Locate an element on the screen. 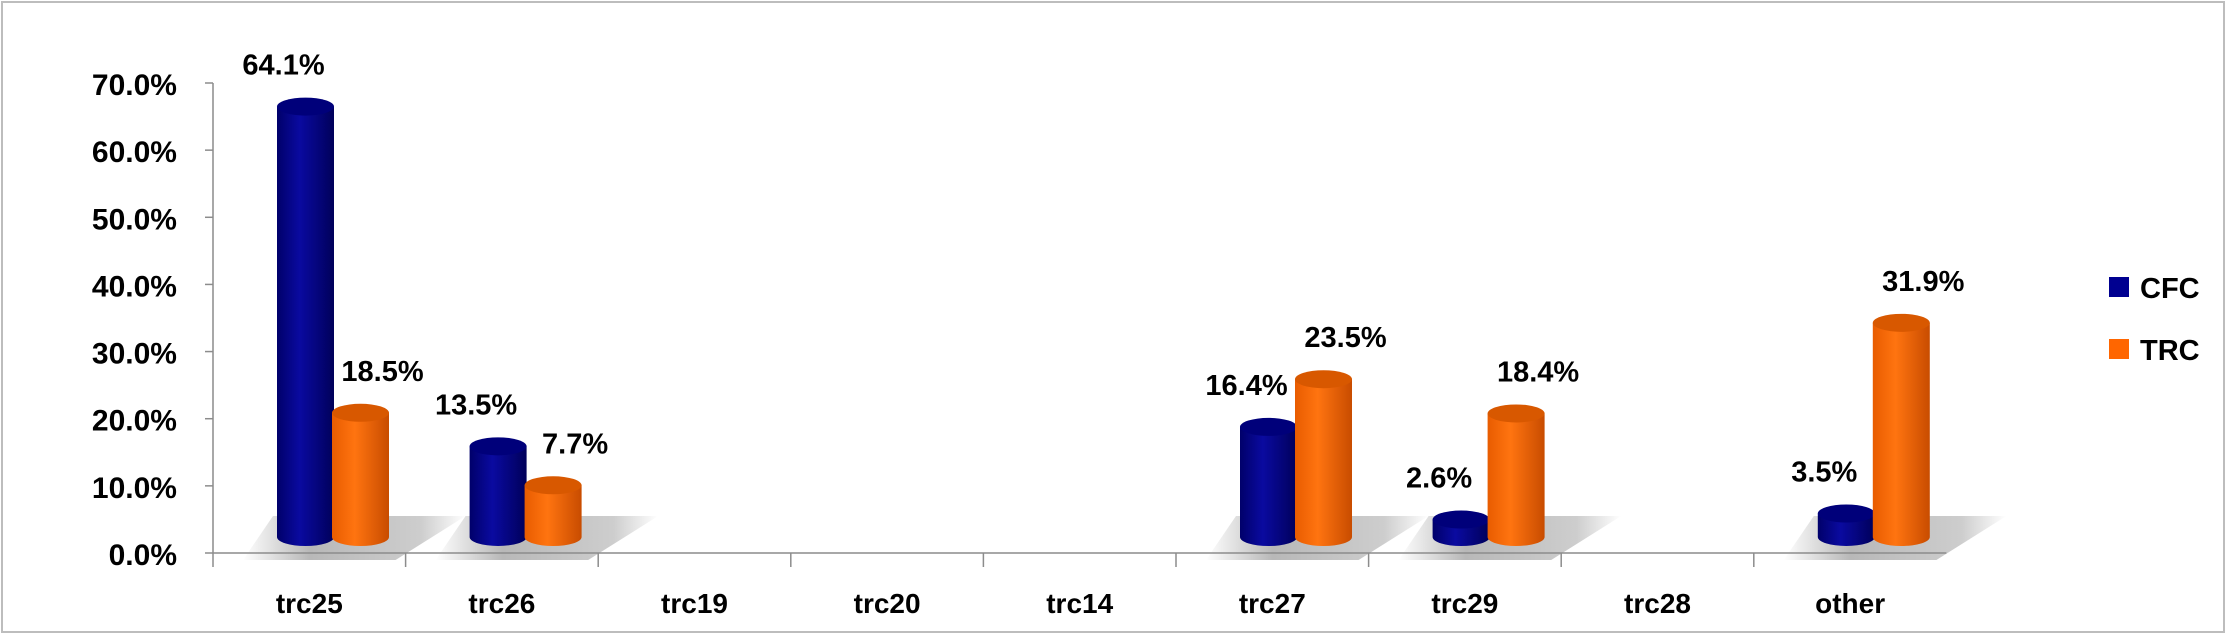 This screenshot has width=2228, height=636. y-tick-label: 50.0% is located at coordinates (134, 219).